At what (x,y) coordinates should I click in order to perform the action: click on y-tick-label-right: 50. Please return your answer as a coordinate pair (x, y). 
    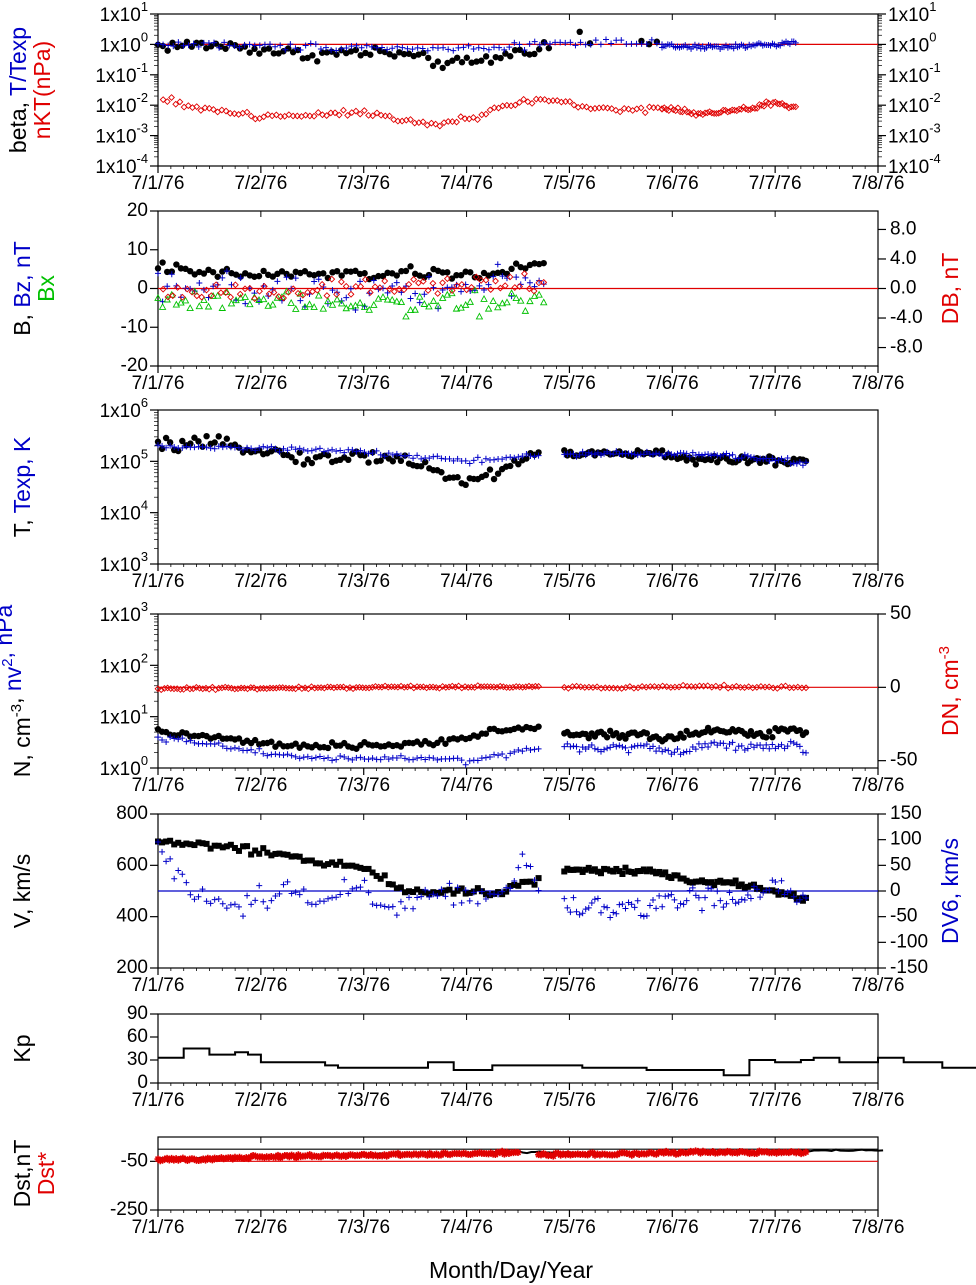
    Looking at the image, I should click on (900, 864).